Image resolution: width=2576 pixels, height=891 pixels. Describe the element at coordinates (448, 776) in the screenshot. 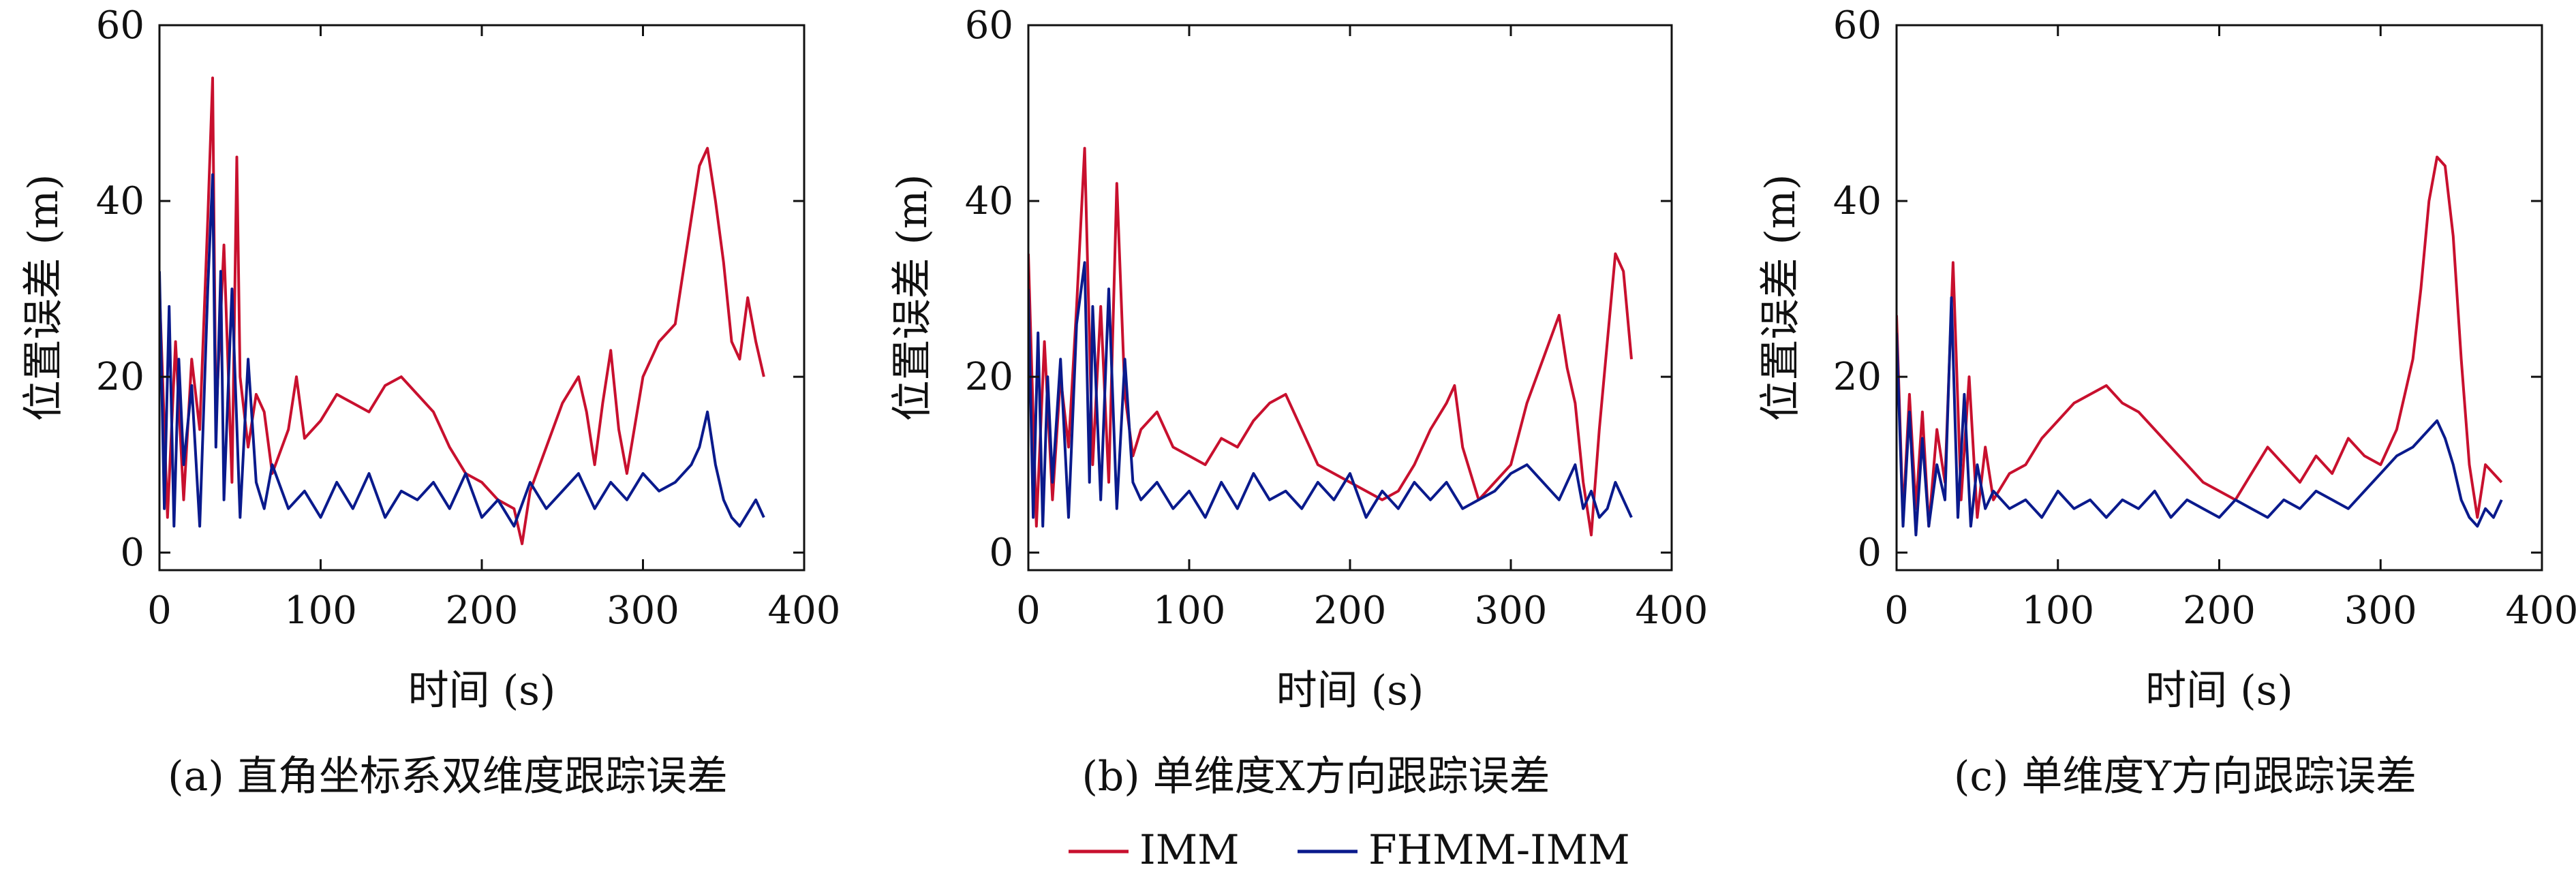

I see `panel-caption: (a) 直角坐标系双维度跟踪误差` at that location.